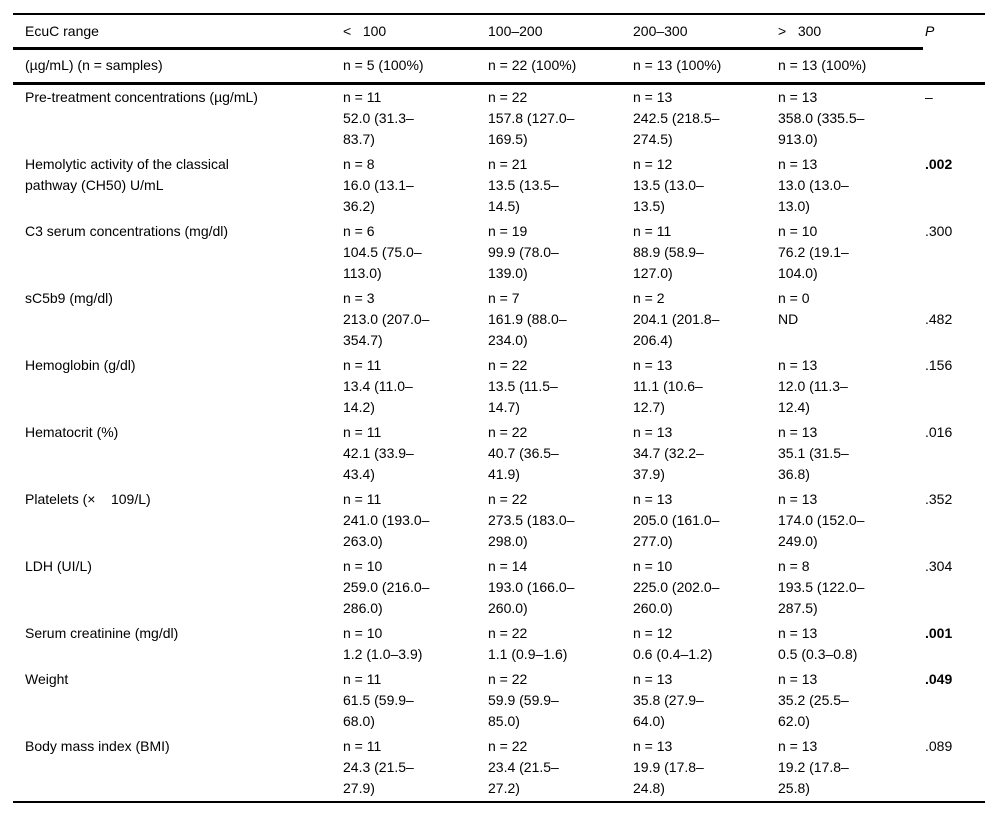  I want to click on p-value-cell: .049, so click(939, 679).